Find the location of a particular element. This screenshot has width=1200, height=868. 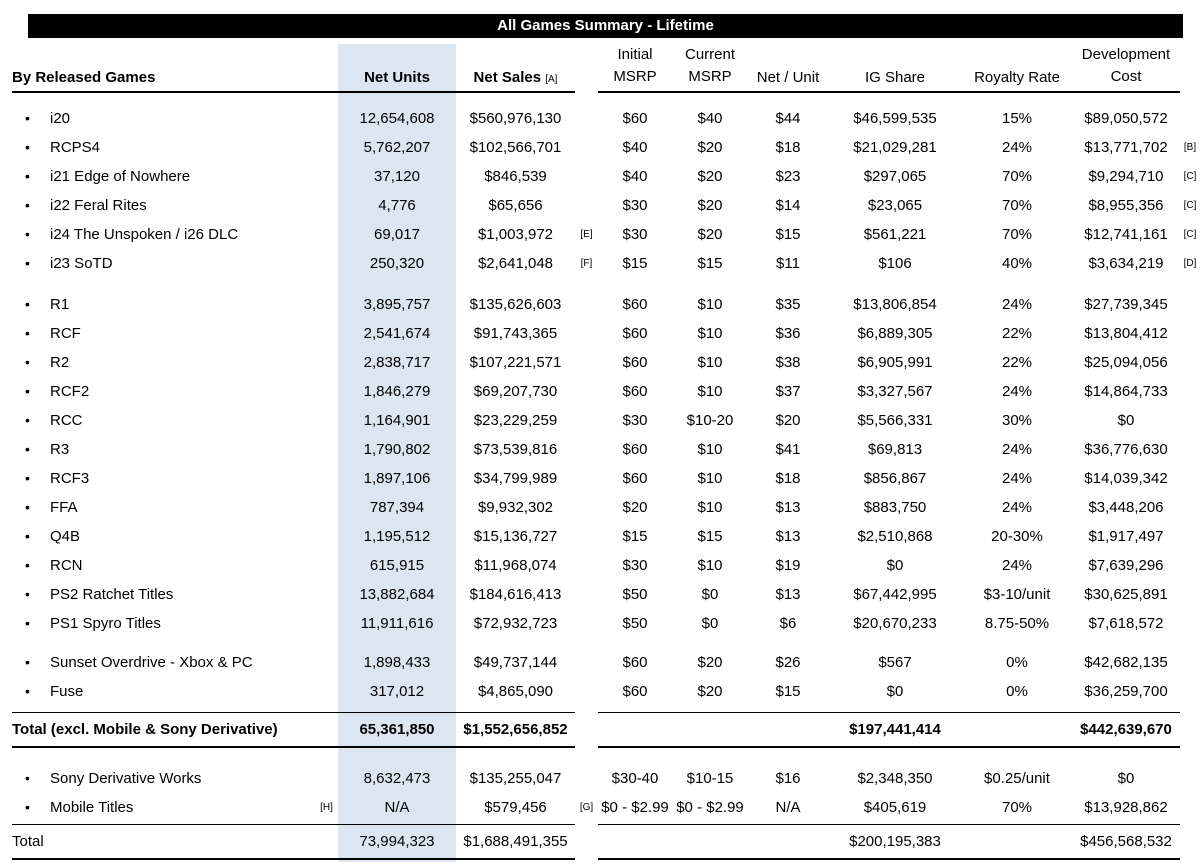

cell-current-msrp: $0 - $2.99 is located at coordinates (710, 807).